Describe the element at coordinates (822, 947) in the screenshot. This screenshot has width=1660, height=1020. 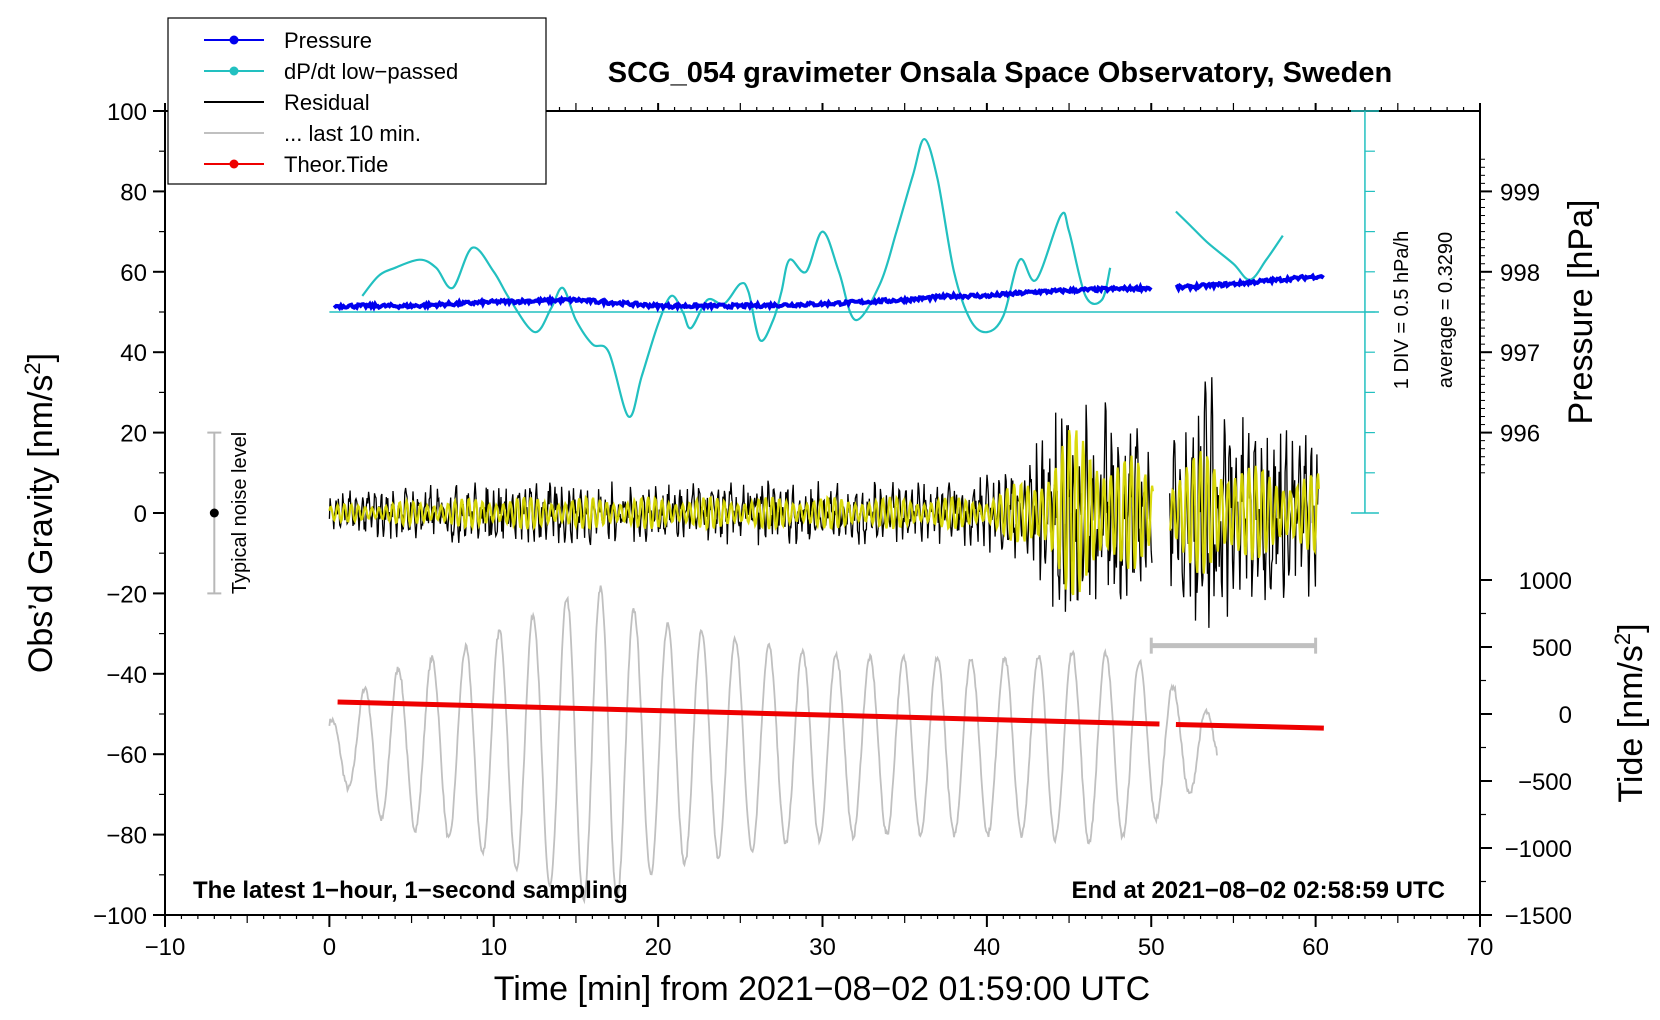
I see `x-tick-label: 30` at that location.